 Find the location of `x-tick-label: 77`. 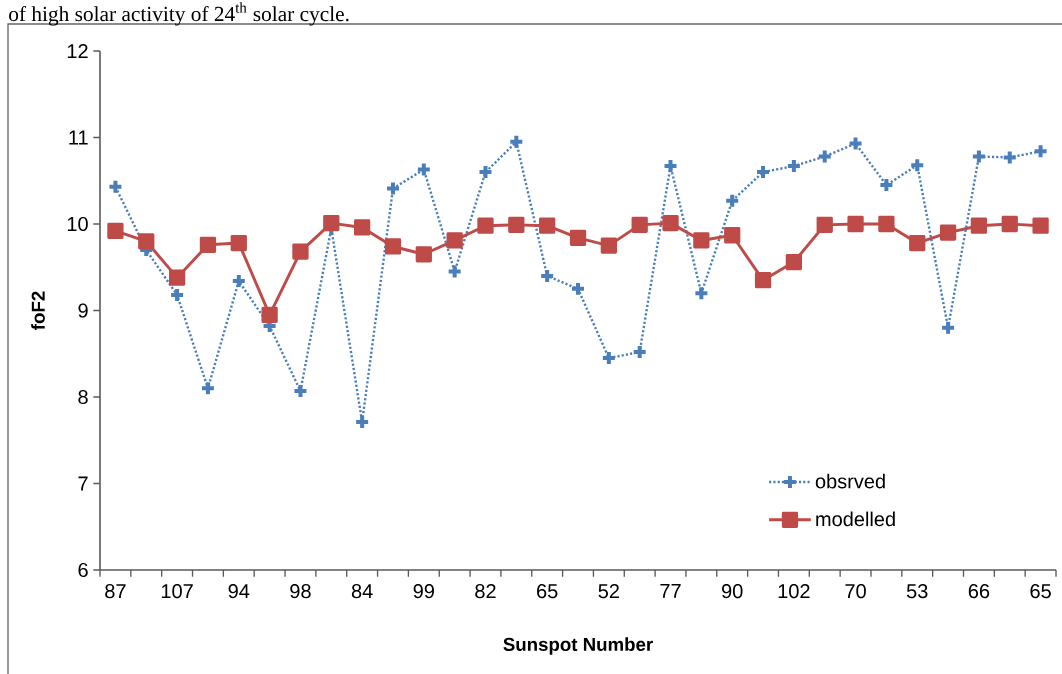

x-tick-label: 77 is located at coordinates (670, 591).